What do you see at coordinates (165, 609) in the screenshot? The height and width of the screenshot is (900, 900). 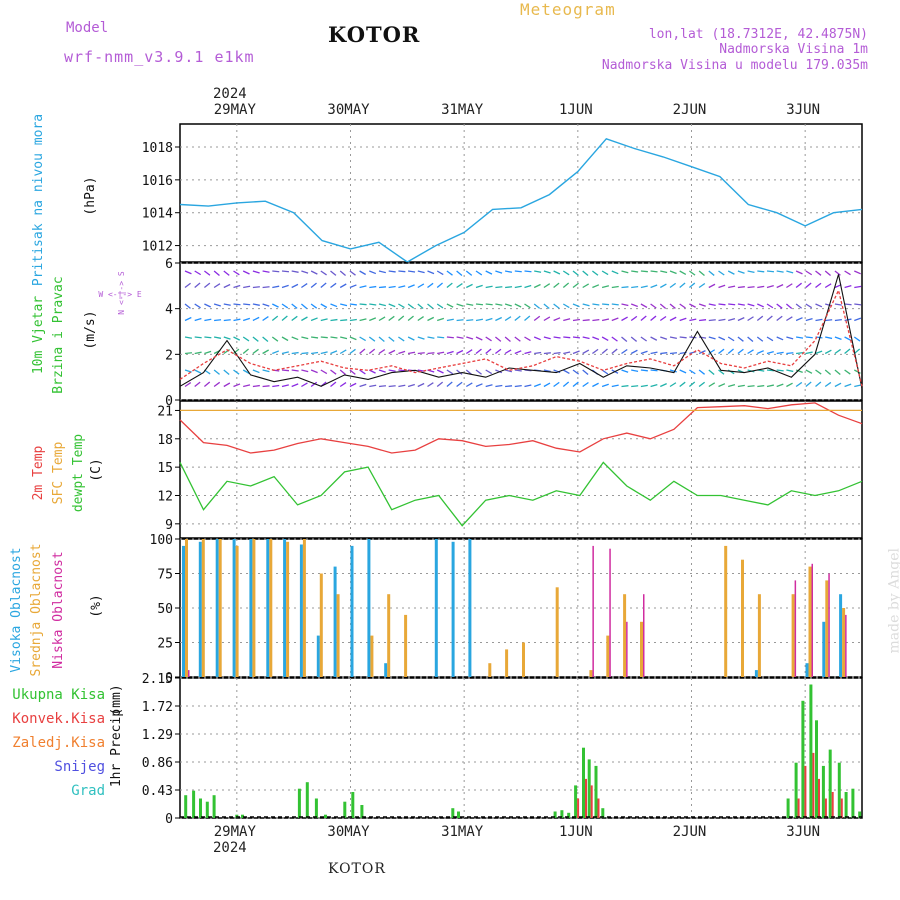 I see `cloud-ytick-label: 50` at bounding box center [165, 609].